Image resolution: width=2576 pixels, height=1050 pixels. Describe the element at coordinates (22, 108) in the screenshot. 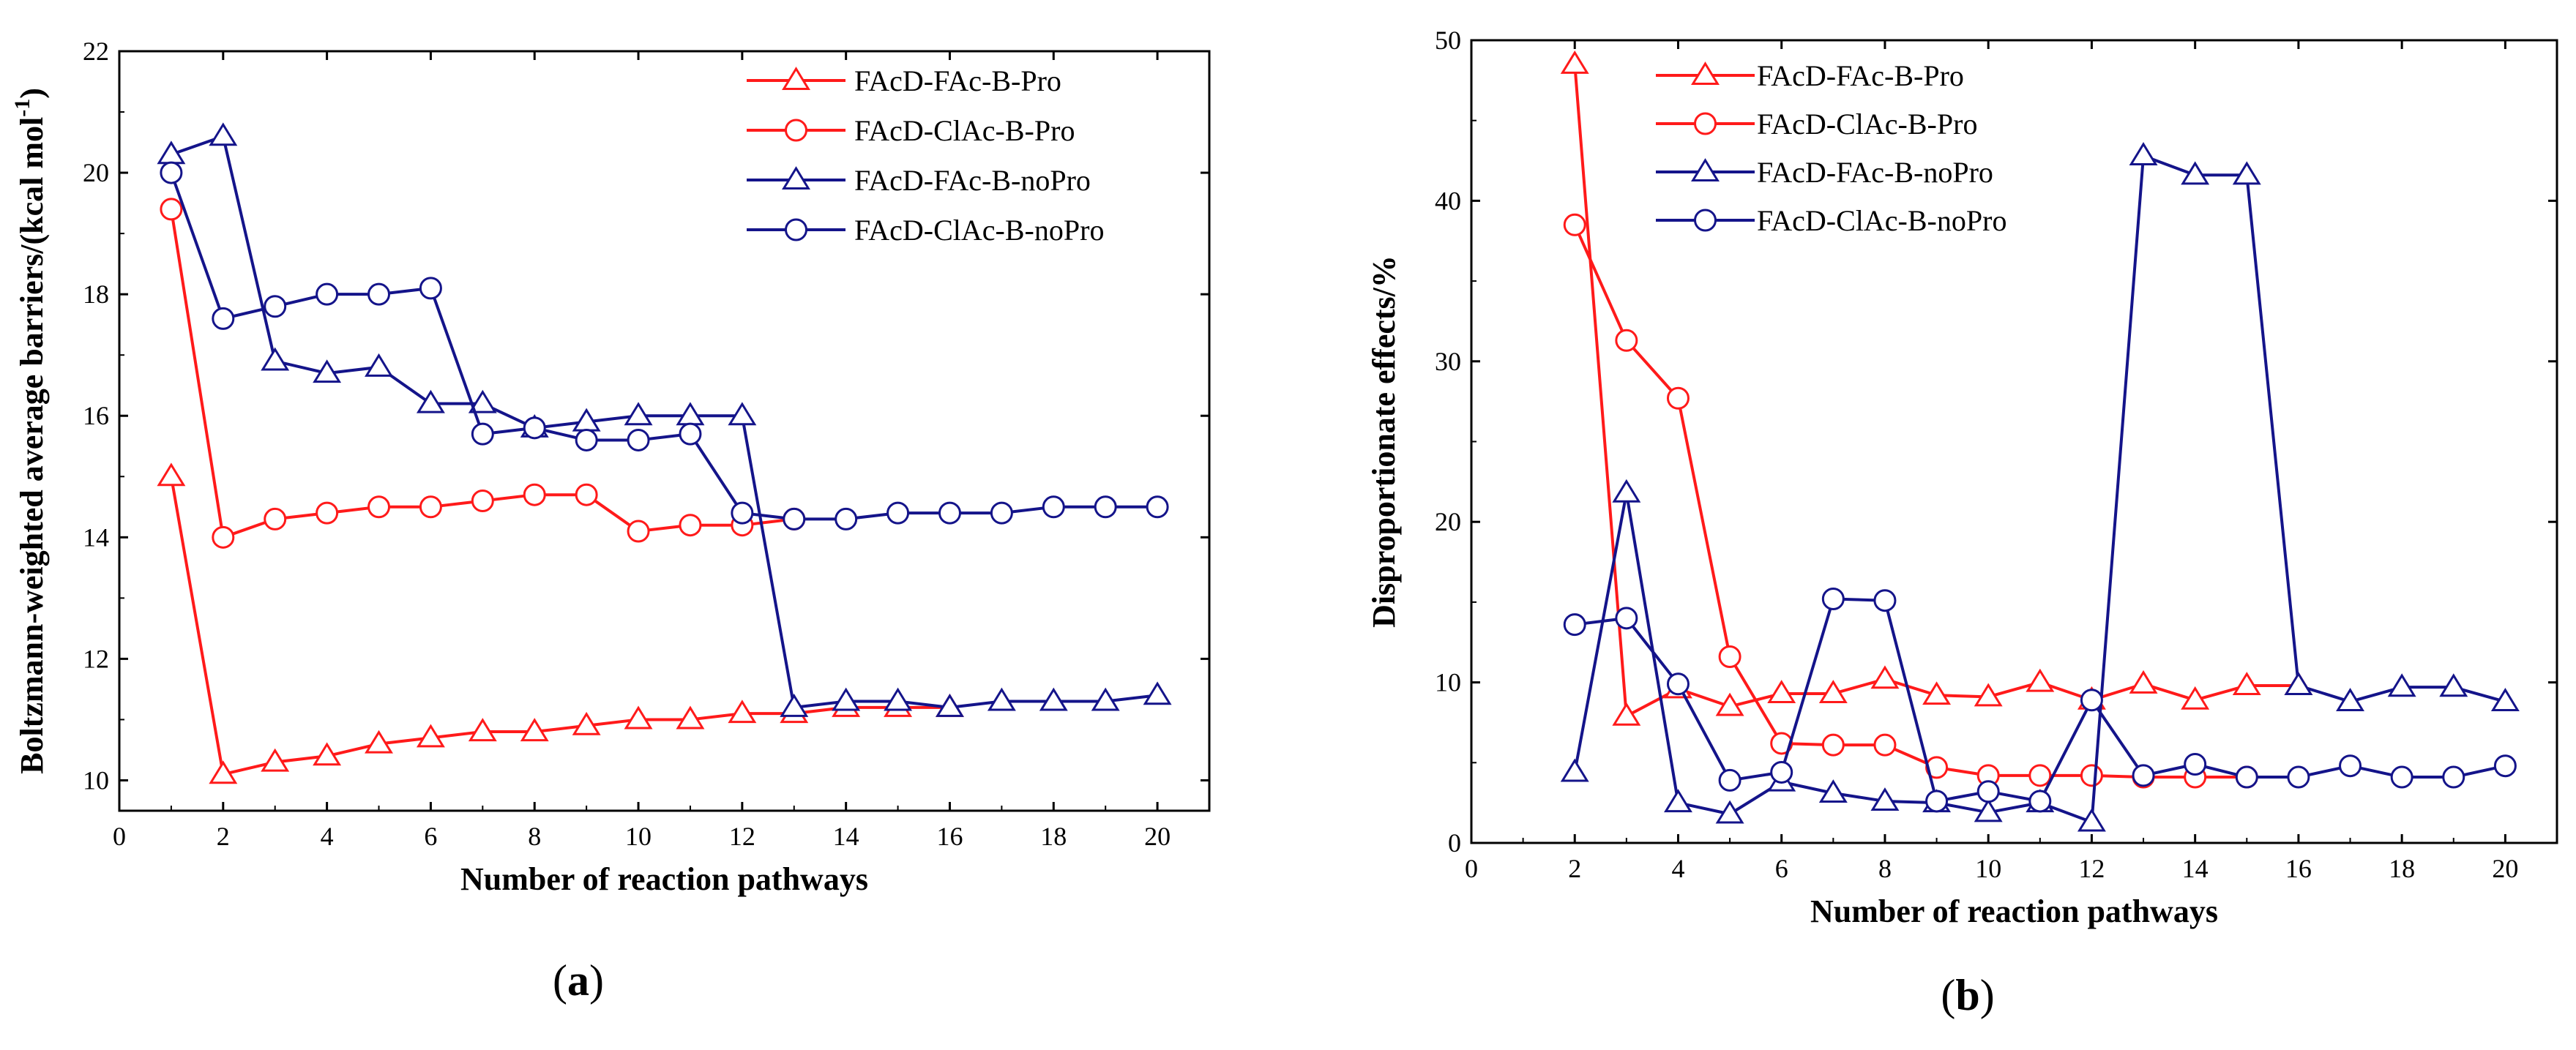

I see `y-axis-label-superscript: -1` at that location.